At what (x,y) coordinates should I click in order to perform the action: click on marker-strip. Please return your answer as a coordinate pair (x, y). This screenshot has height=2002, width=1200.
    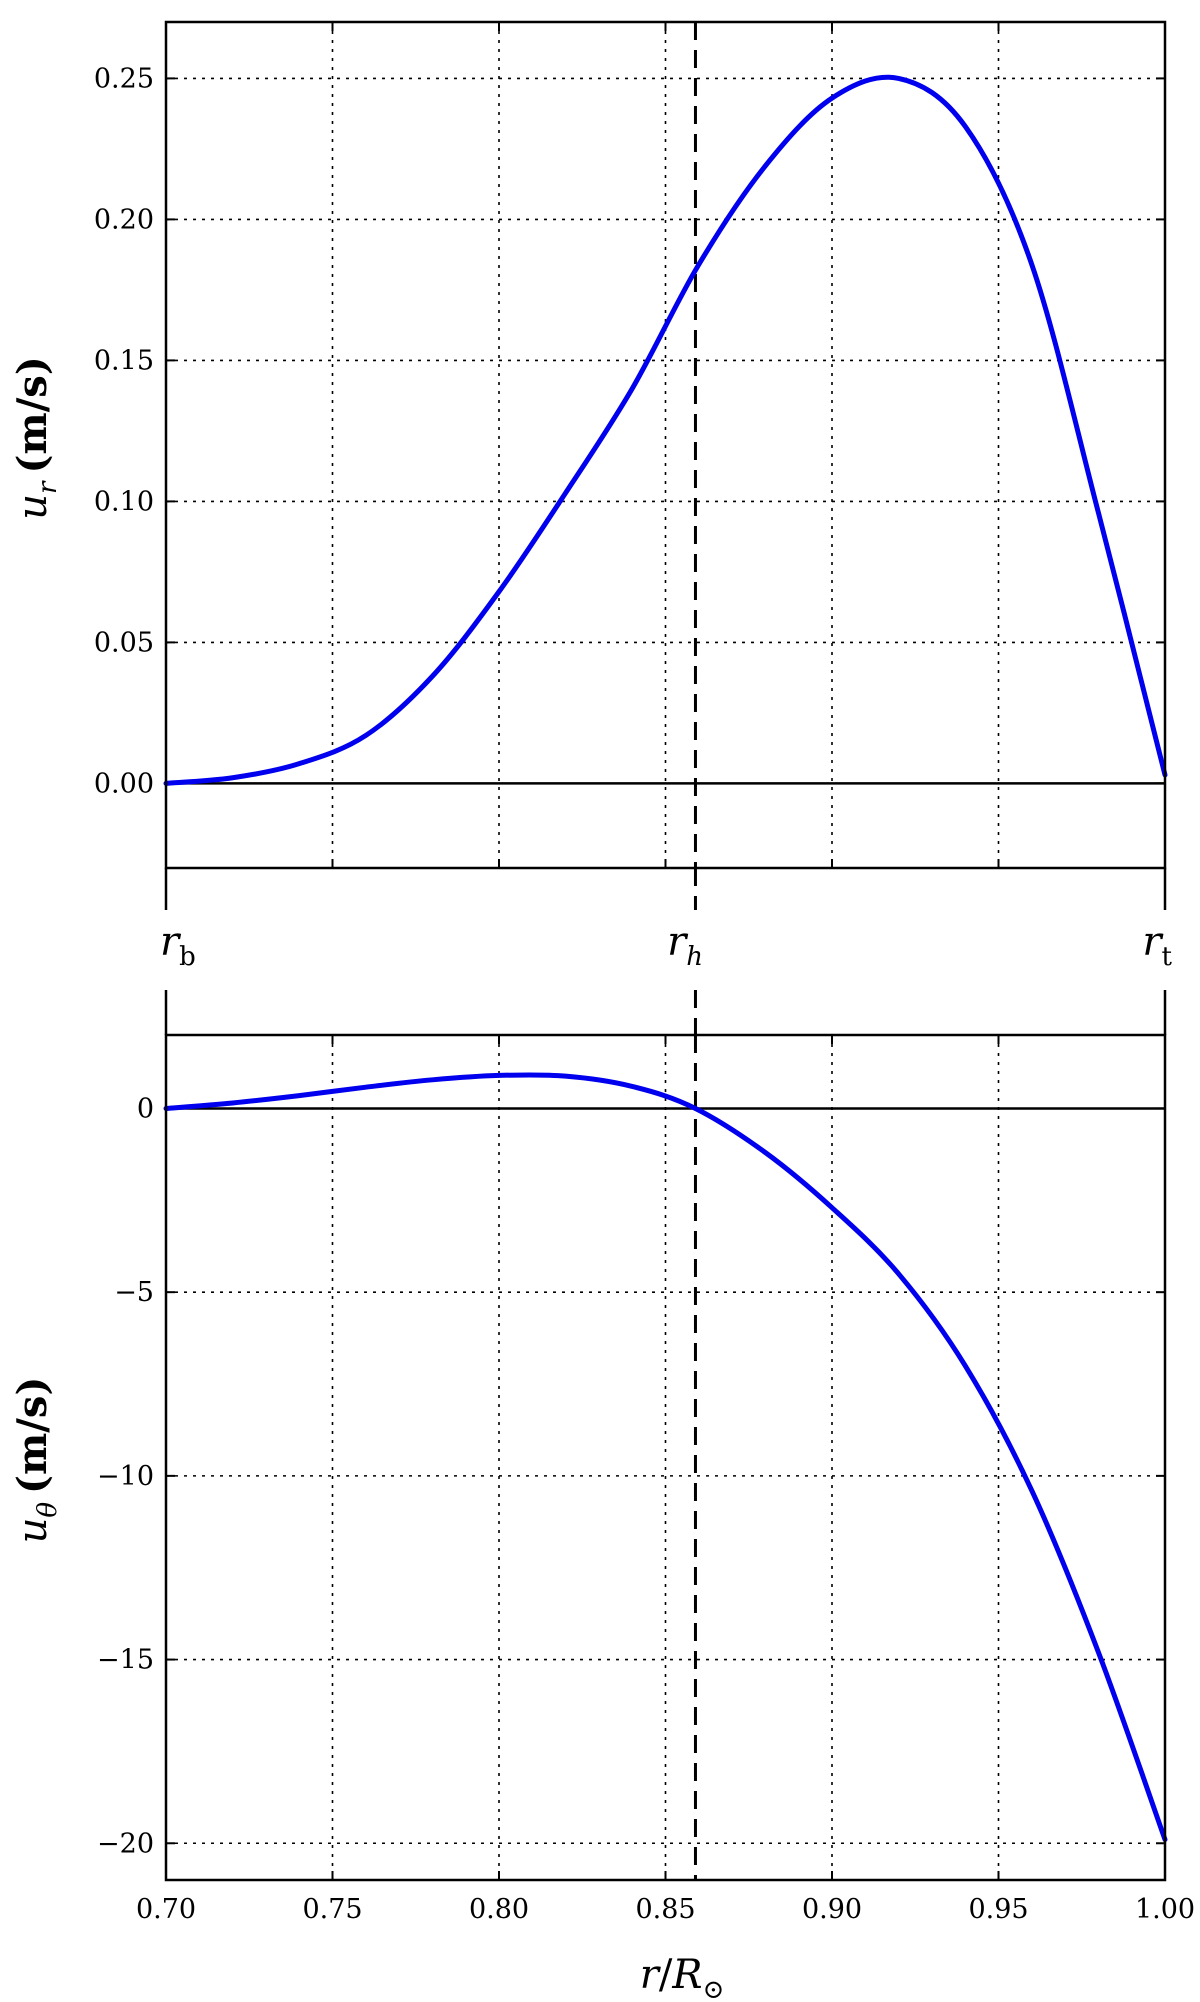
    Looking at the image, I should click on (665, 951).